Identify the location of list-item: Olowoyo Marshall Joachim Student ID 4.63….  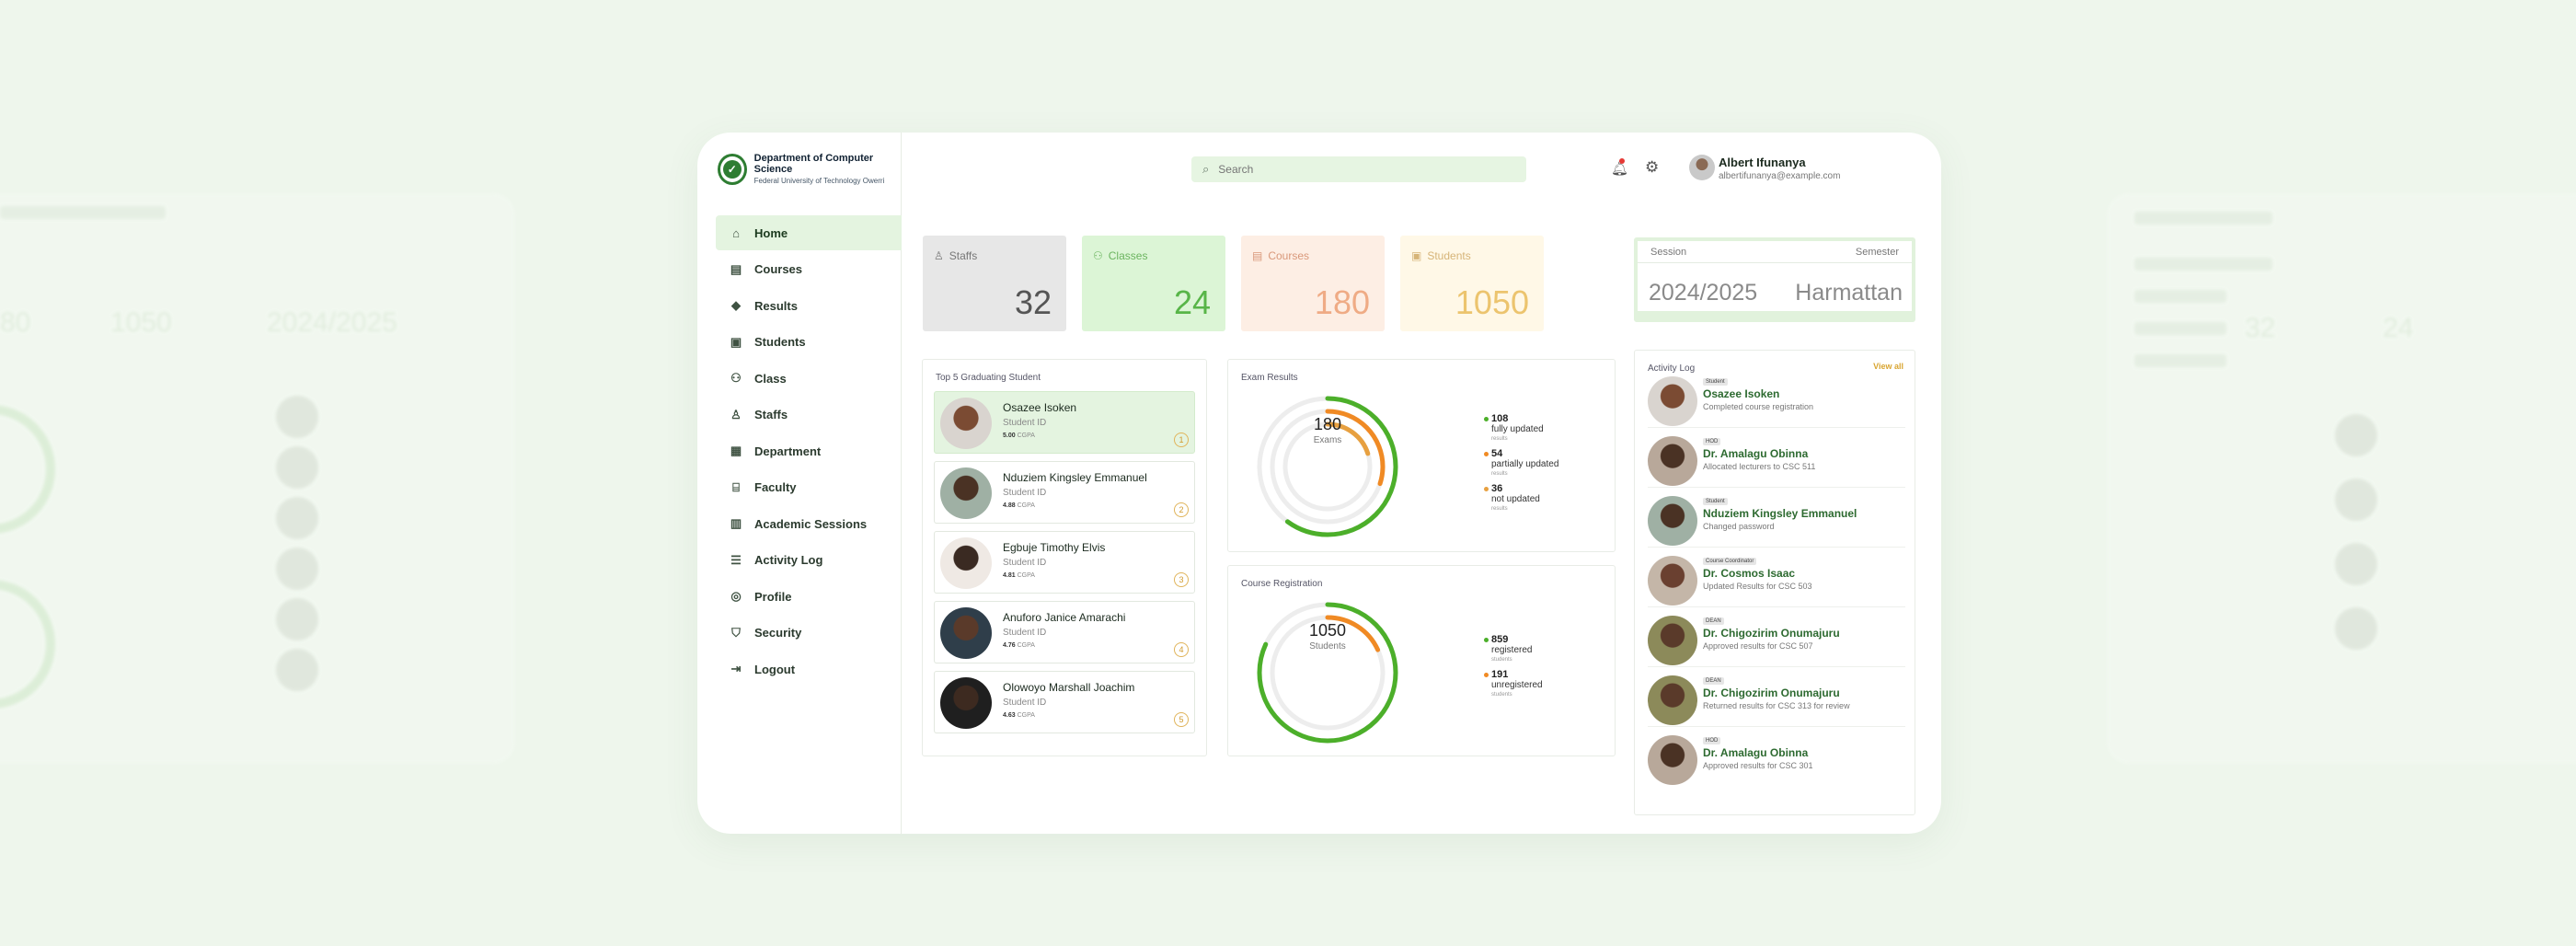
(1064, 702).